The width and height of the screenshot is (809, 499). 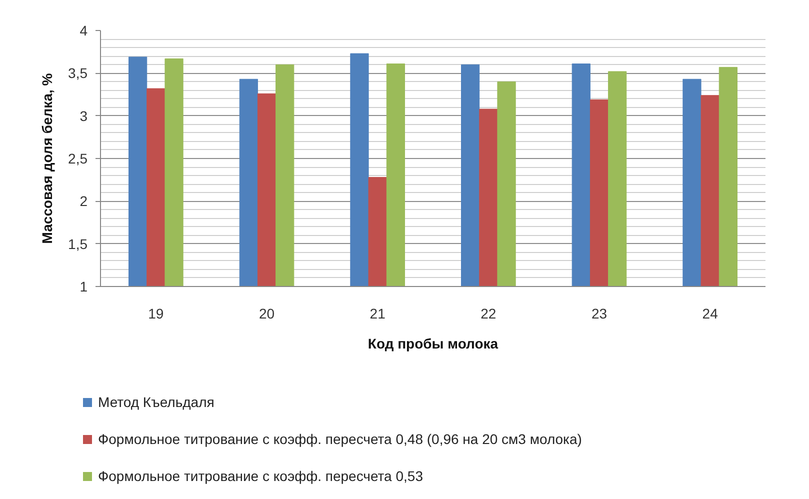 What do you see at coordinates (599, 314) in the screenshot?
I see `x-tick-label: 23` at bounding box center [599, 314].